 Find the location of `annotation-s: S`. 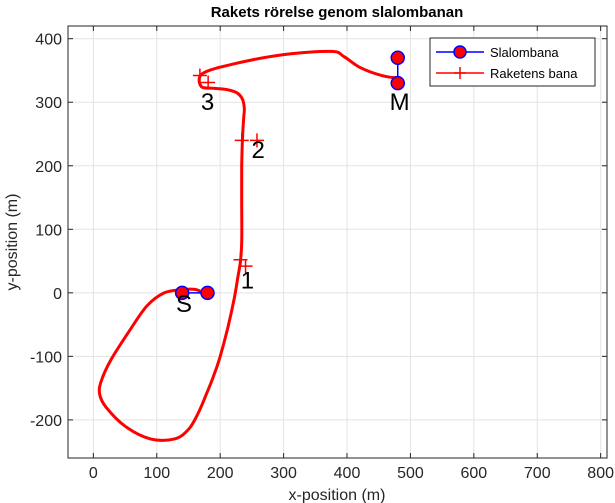

annotation-s: S is located at coordinates (184, 304).